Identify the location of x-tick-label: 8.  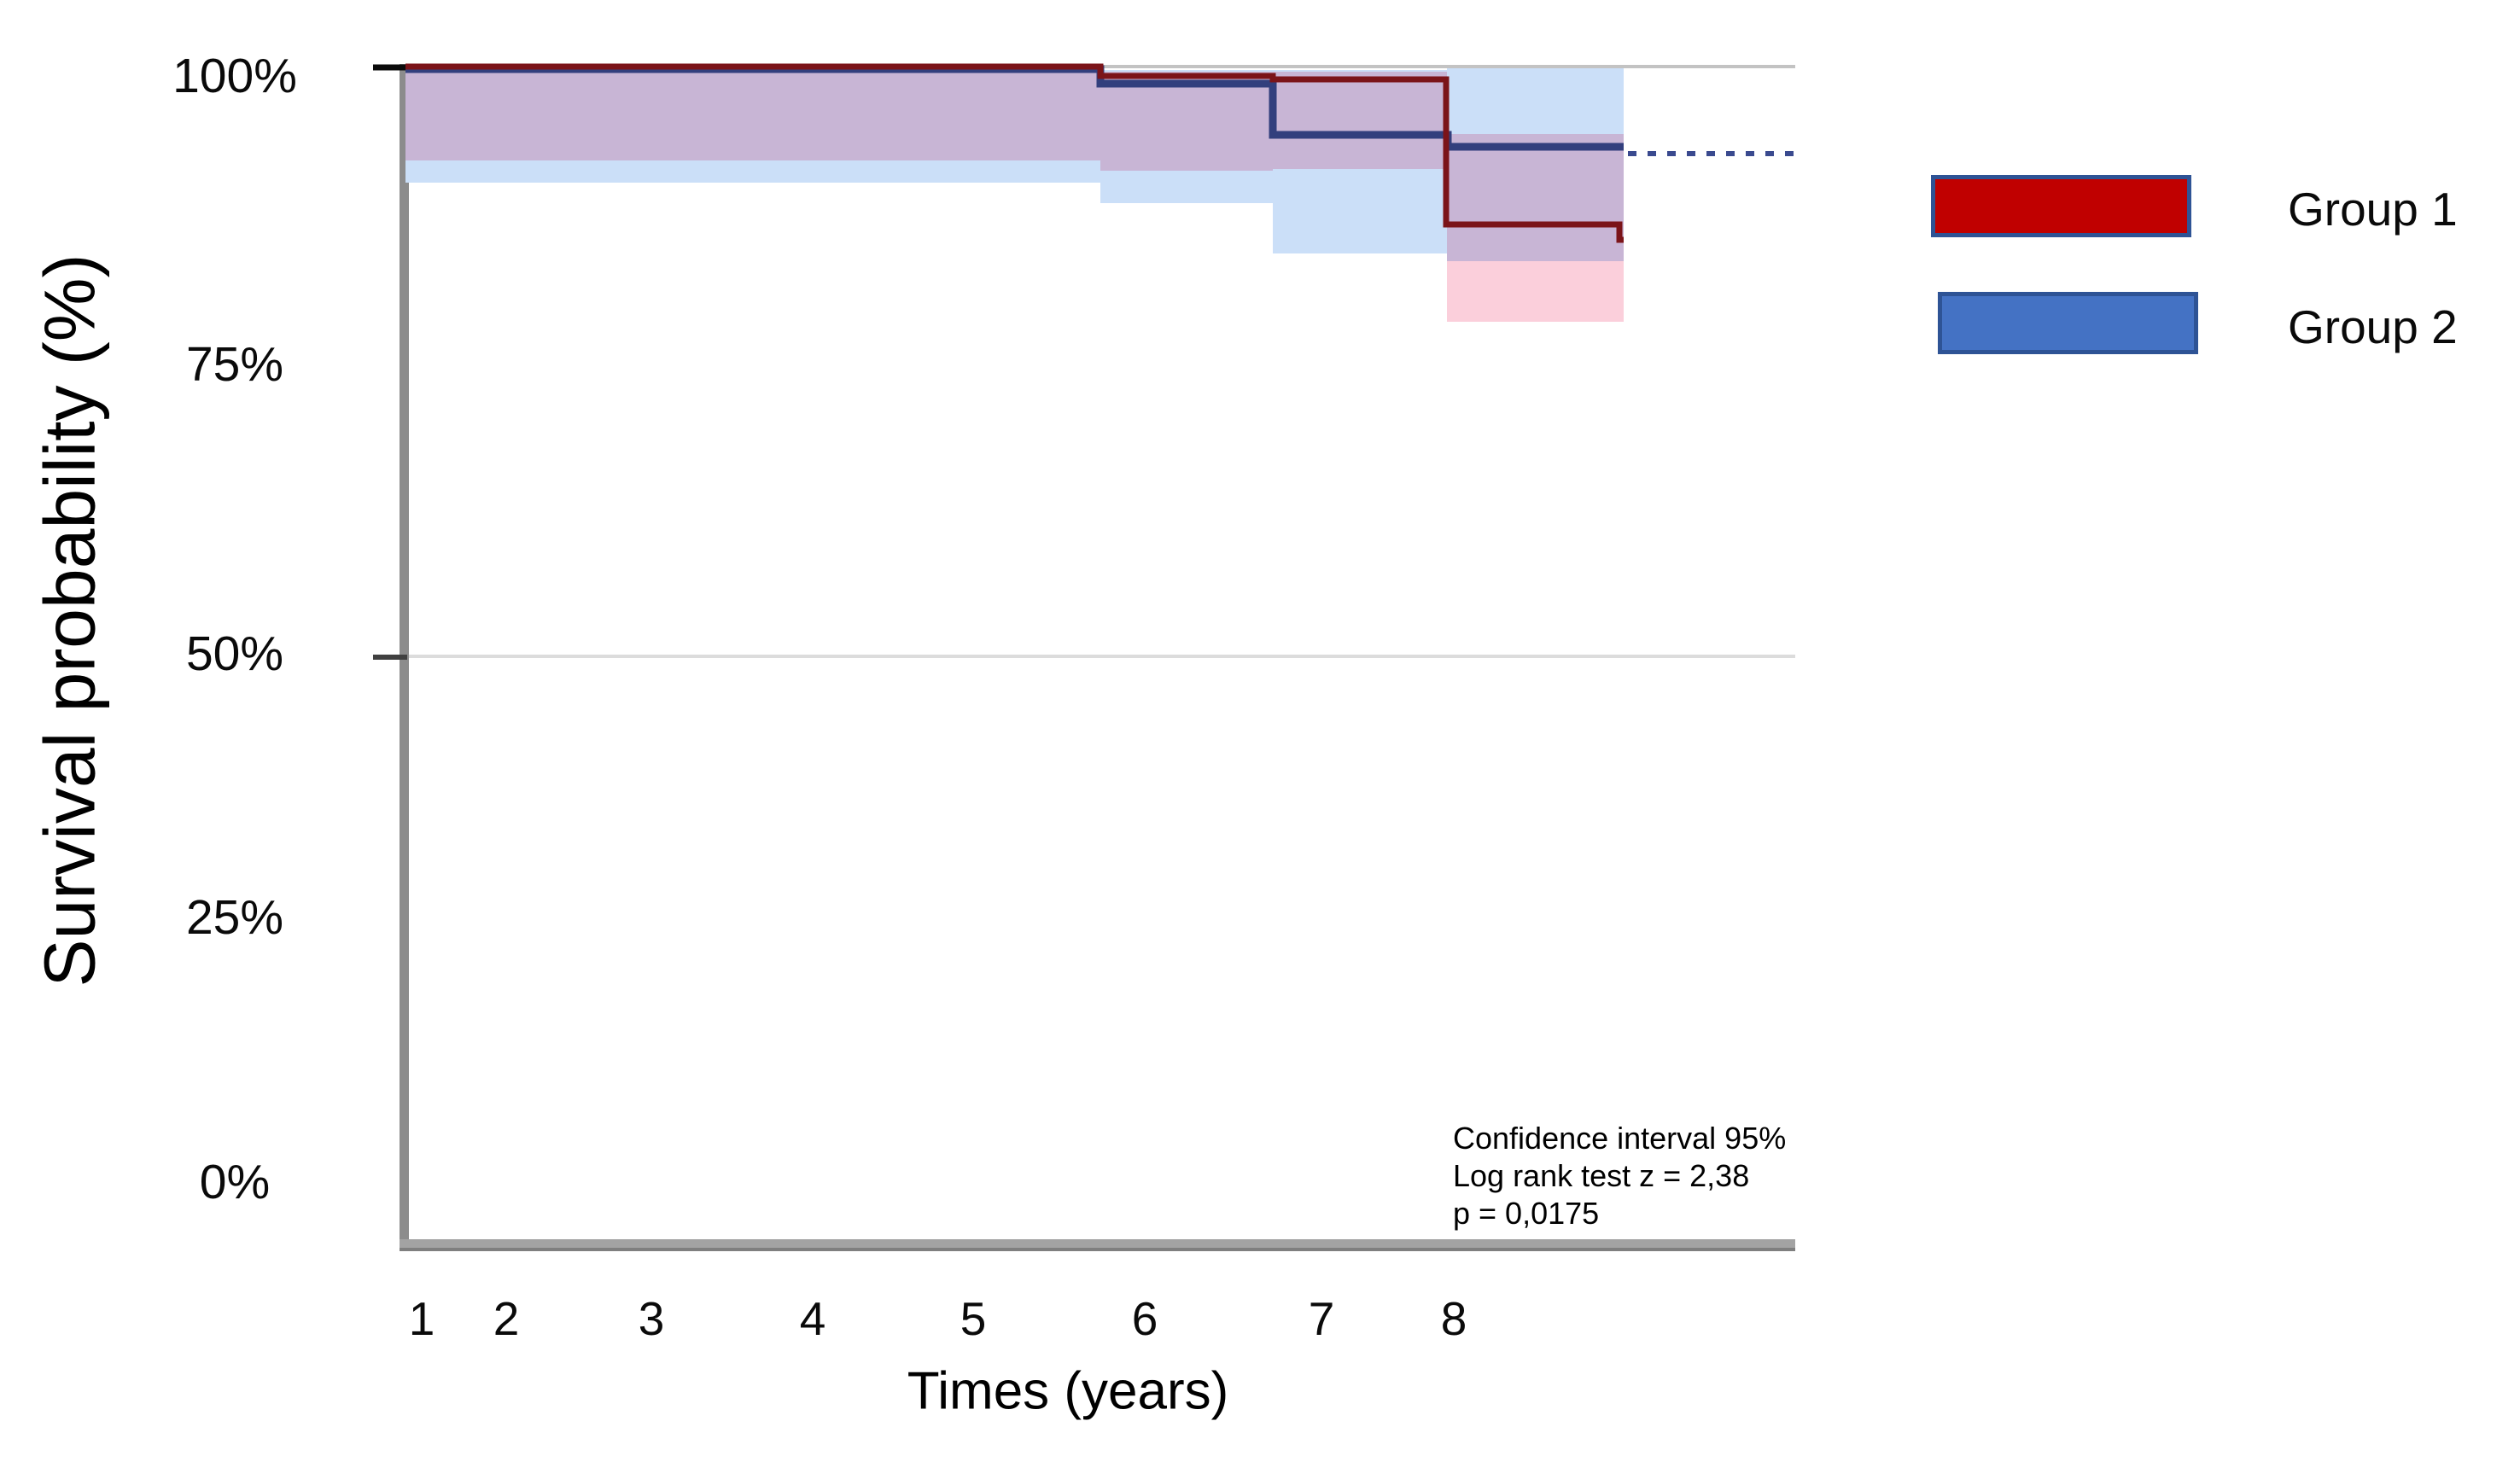
(1453, 1318).